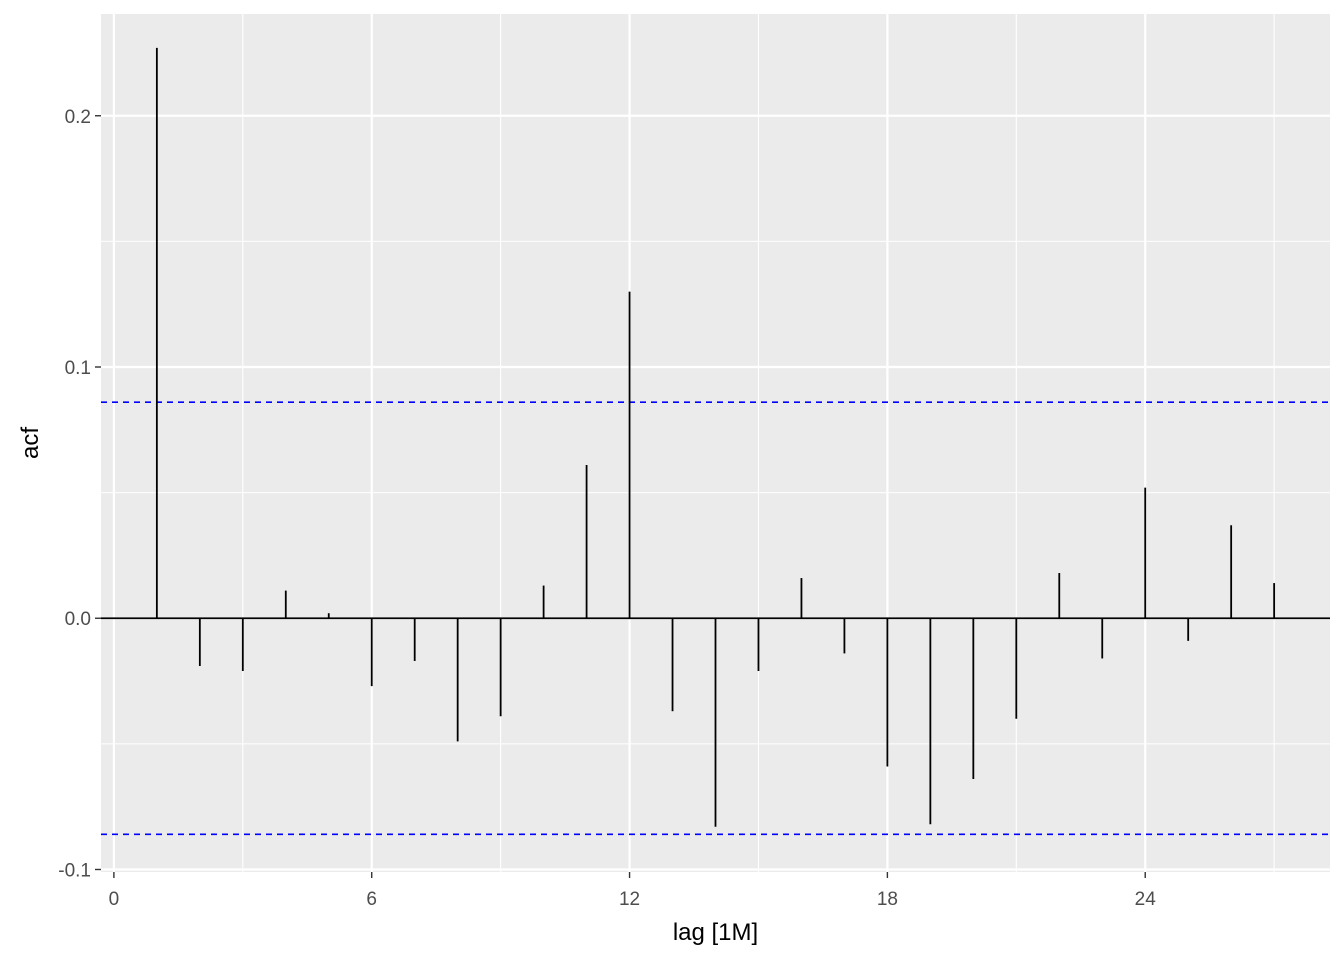 The width and height of the screenshot is (1344, 960). What do you see at coordinates (78, 368) in the screenshot?
I see `y-tick-label: 0.1` at bounding box center [78, 368].